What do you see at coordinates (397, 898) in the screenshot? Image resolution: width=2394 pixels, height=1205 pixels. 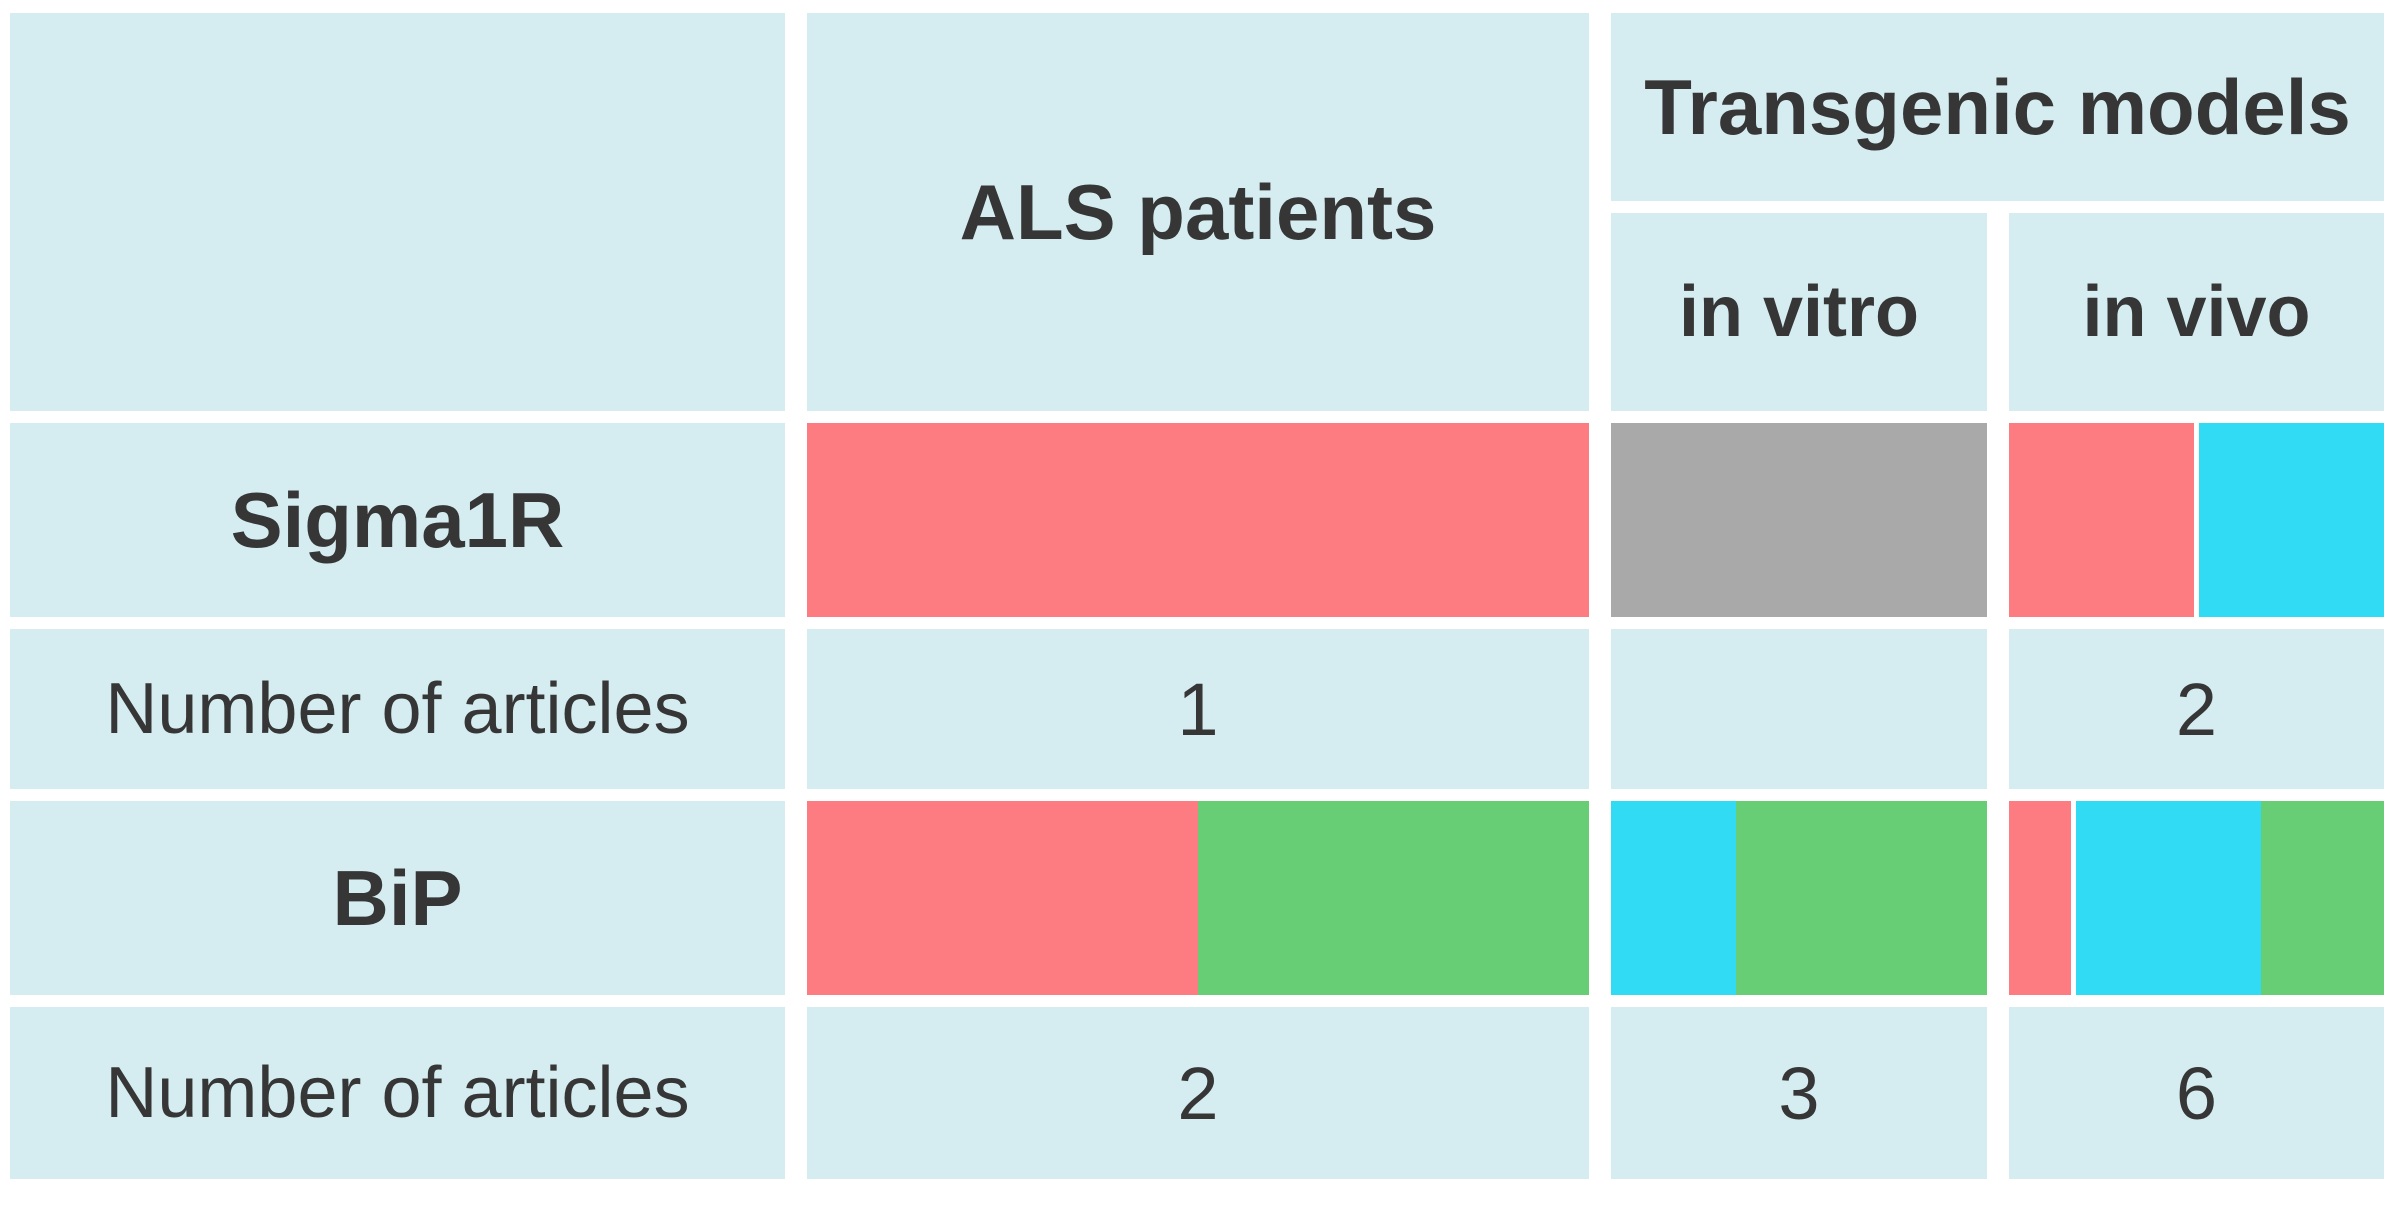 I see `row-label-bip: BiP` at bounding box center [397, 898].